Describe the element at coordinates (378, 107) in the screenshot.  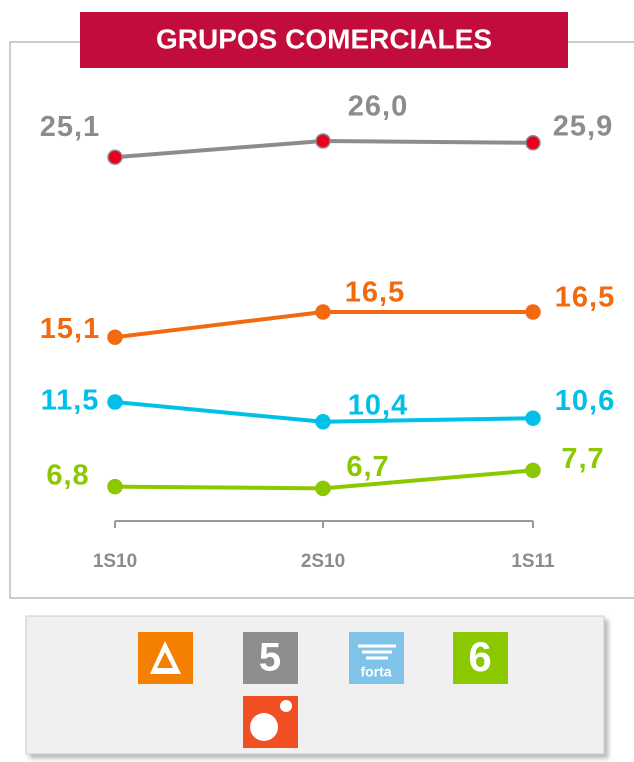
I see `data-label: 26,0` at that location.